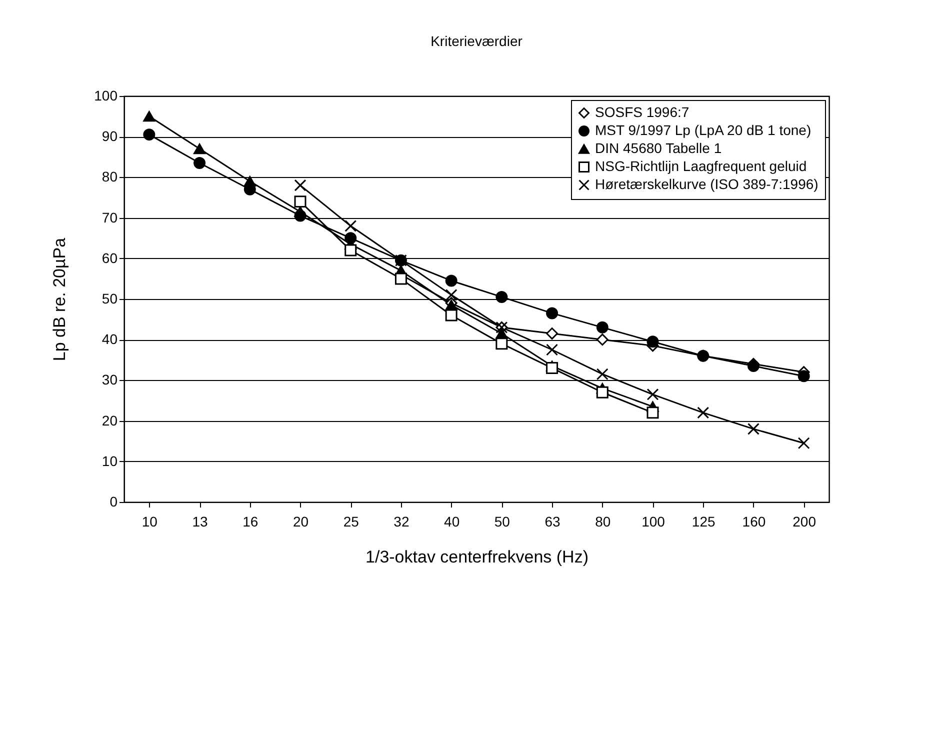 Image resolution: width=935 pixels, height=736 pixels. Describe the element at coordinates (110, 298) in the screenshot. I see `y-tick-label: 50` at that location.